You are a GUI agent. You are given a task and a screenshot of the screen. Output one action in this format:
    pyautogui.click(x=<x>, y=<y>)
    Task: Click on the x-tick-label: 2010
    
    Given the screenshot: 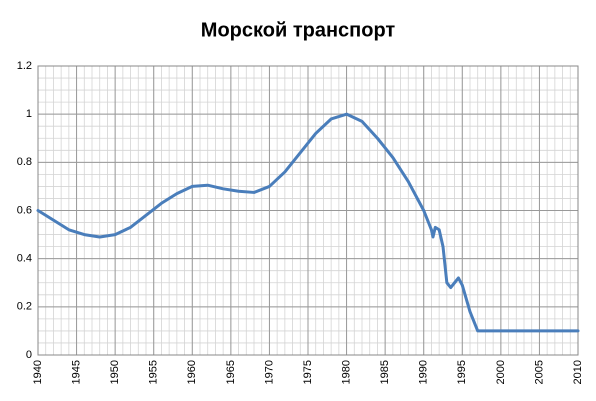 What is the action you would take?
    pyautogui.click(x=578, y=372)
    